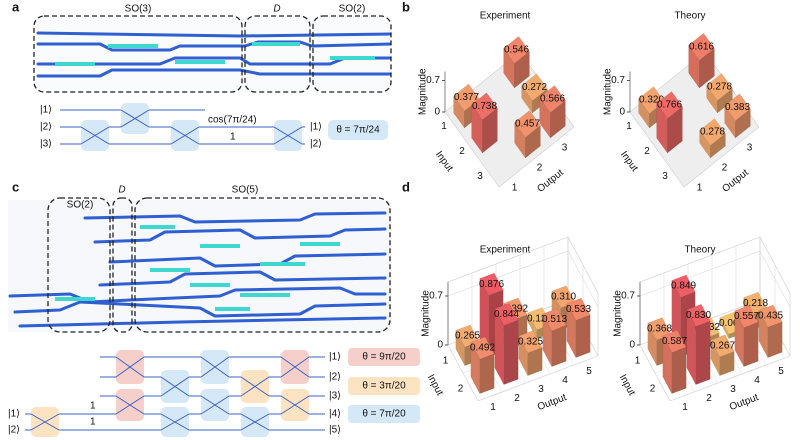 The height and width of the screenshot is (440, 800). I want to click on value-label: 0.265, so click(467, 336).